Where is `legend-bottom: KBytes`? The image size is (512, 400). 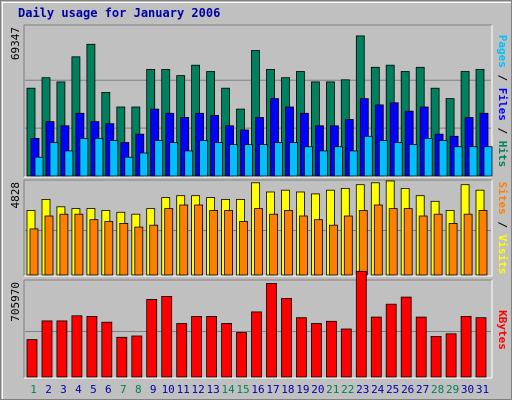
legend-bottom: KBytes is located at coordinates (502, 330).